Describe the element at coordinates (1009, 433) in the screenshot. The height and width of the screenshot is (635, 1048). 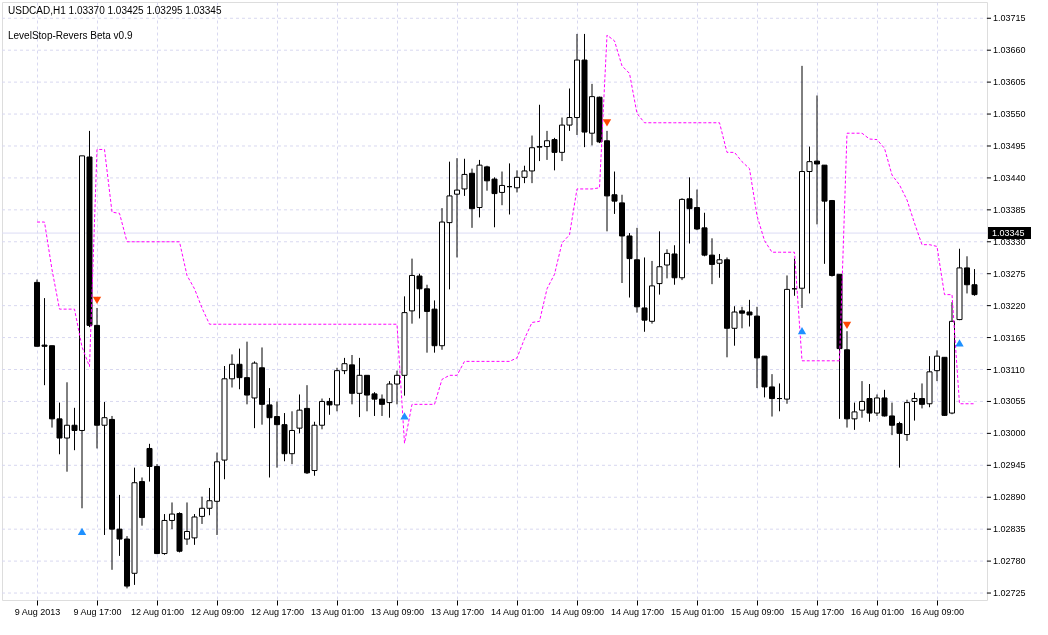
I see `y-tick-label: 1.03000` at that location.